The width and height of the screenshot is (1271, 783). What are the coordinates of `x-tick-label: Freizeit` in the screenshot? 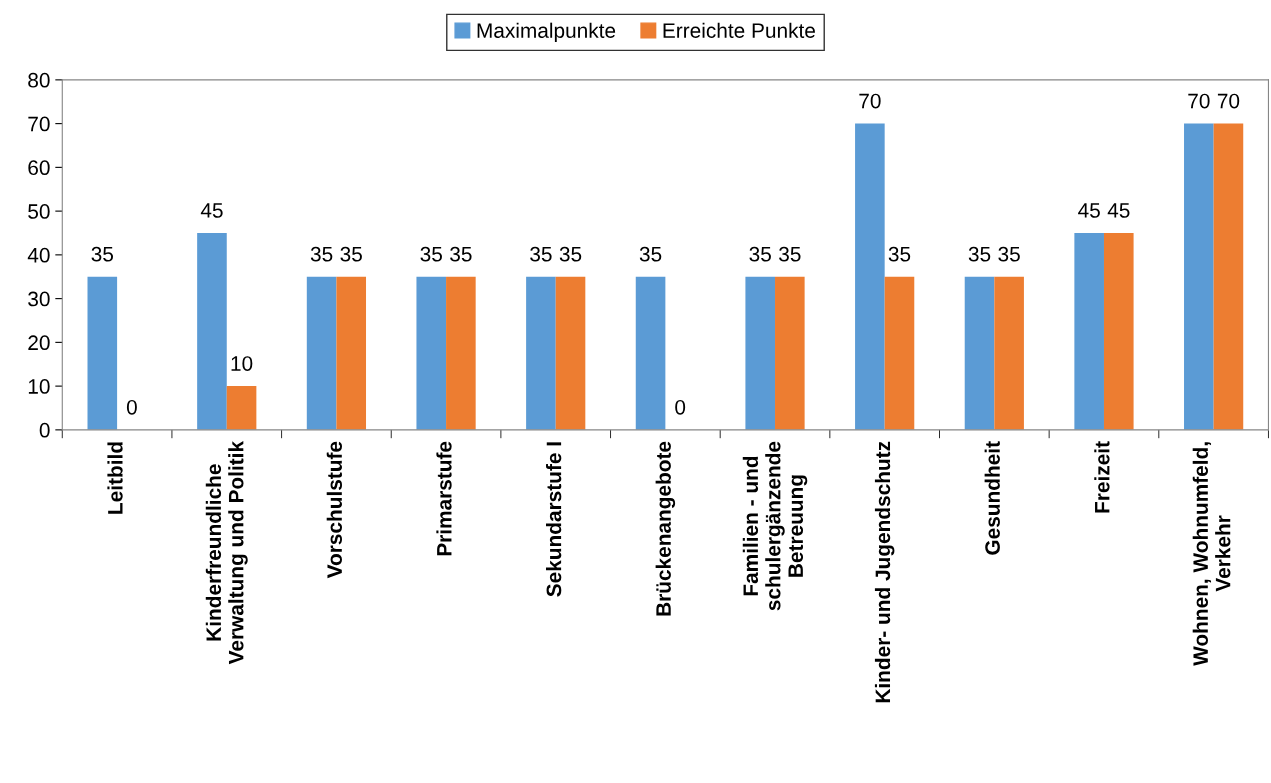 It's located at (1102, 477).